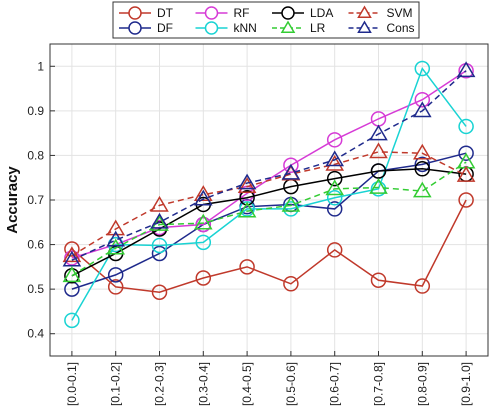 Image resolution: width=498 pixels, height=408 pixels. What do you see at coordinates (321, 13) in the screenshot?
I see `legend-label-lda: LDA` at bounding box center [321, 13].